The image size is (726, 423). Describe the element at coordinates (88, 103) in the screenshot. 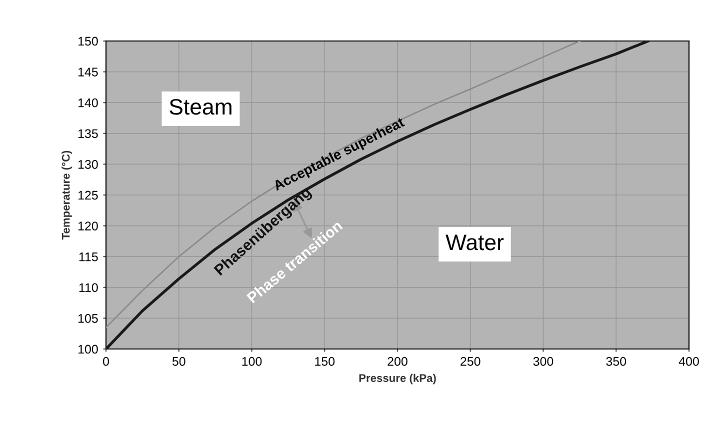

I see `y-tick-label: 140` at that location.